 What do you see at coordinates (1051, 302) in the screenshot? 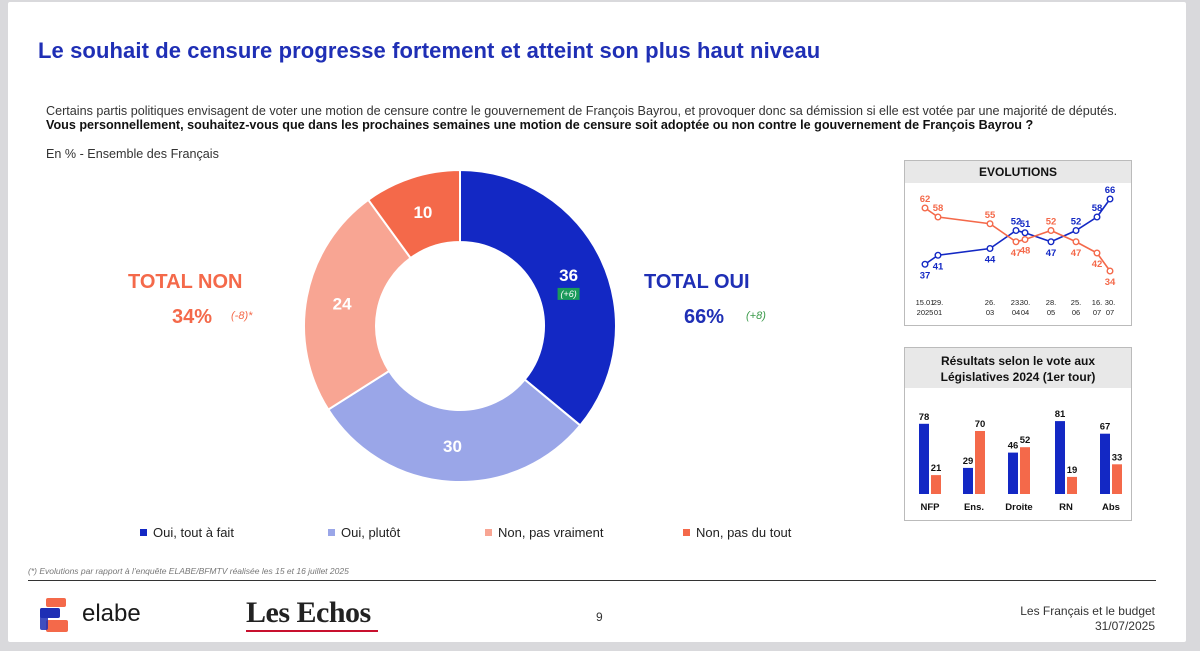
I see `evolution-x-tick: 28.` at bounding box center [1051, 302].